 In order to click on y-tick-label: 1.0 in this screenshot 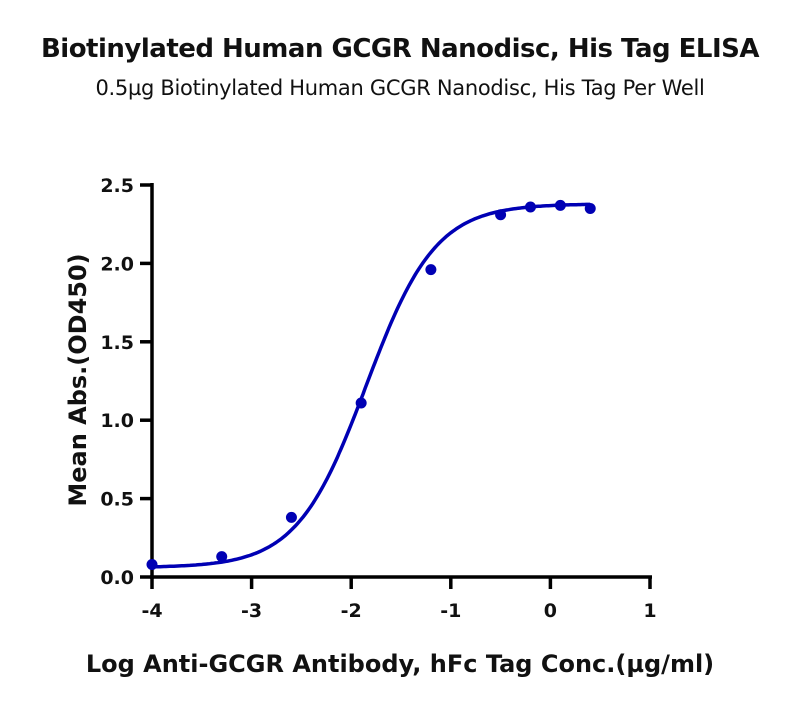, I will do `click(117, 421)`.